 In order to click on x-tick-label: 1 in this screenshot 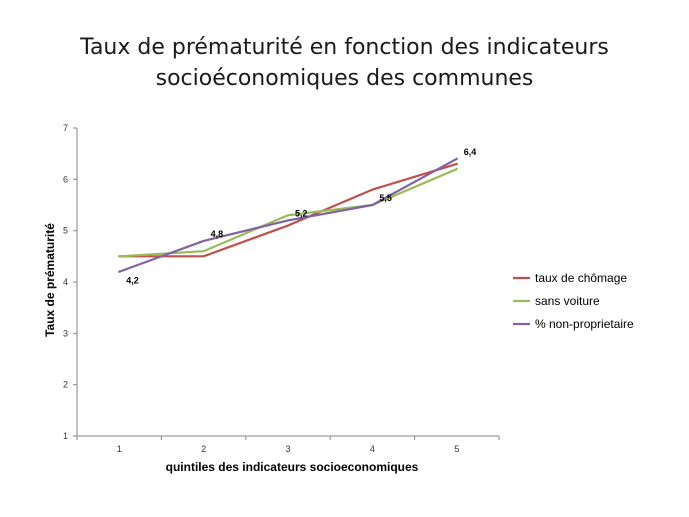, I will do `click(119, 449)`.